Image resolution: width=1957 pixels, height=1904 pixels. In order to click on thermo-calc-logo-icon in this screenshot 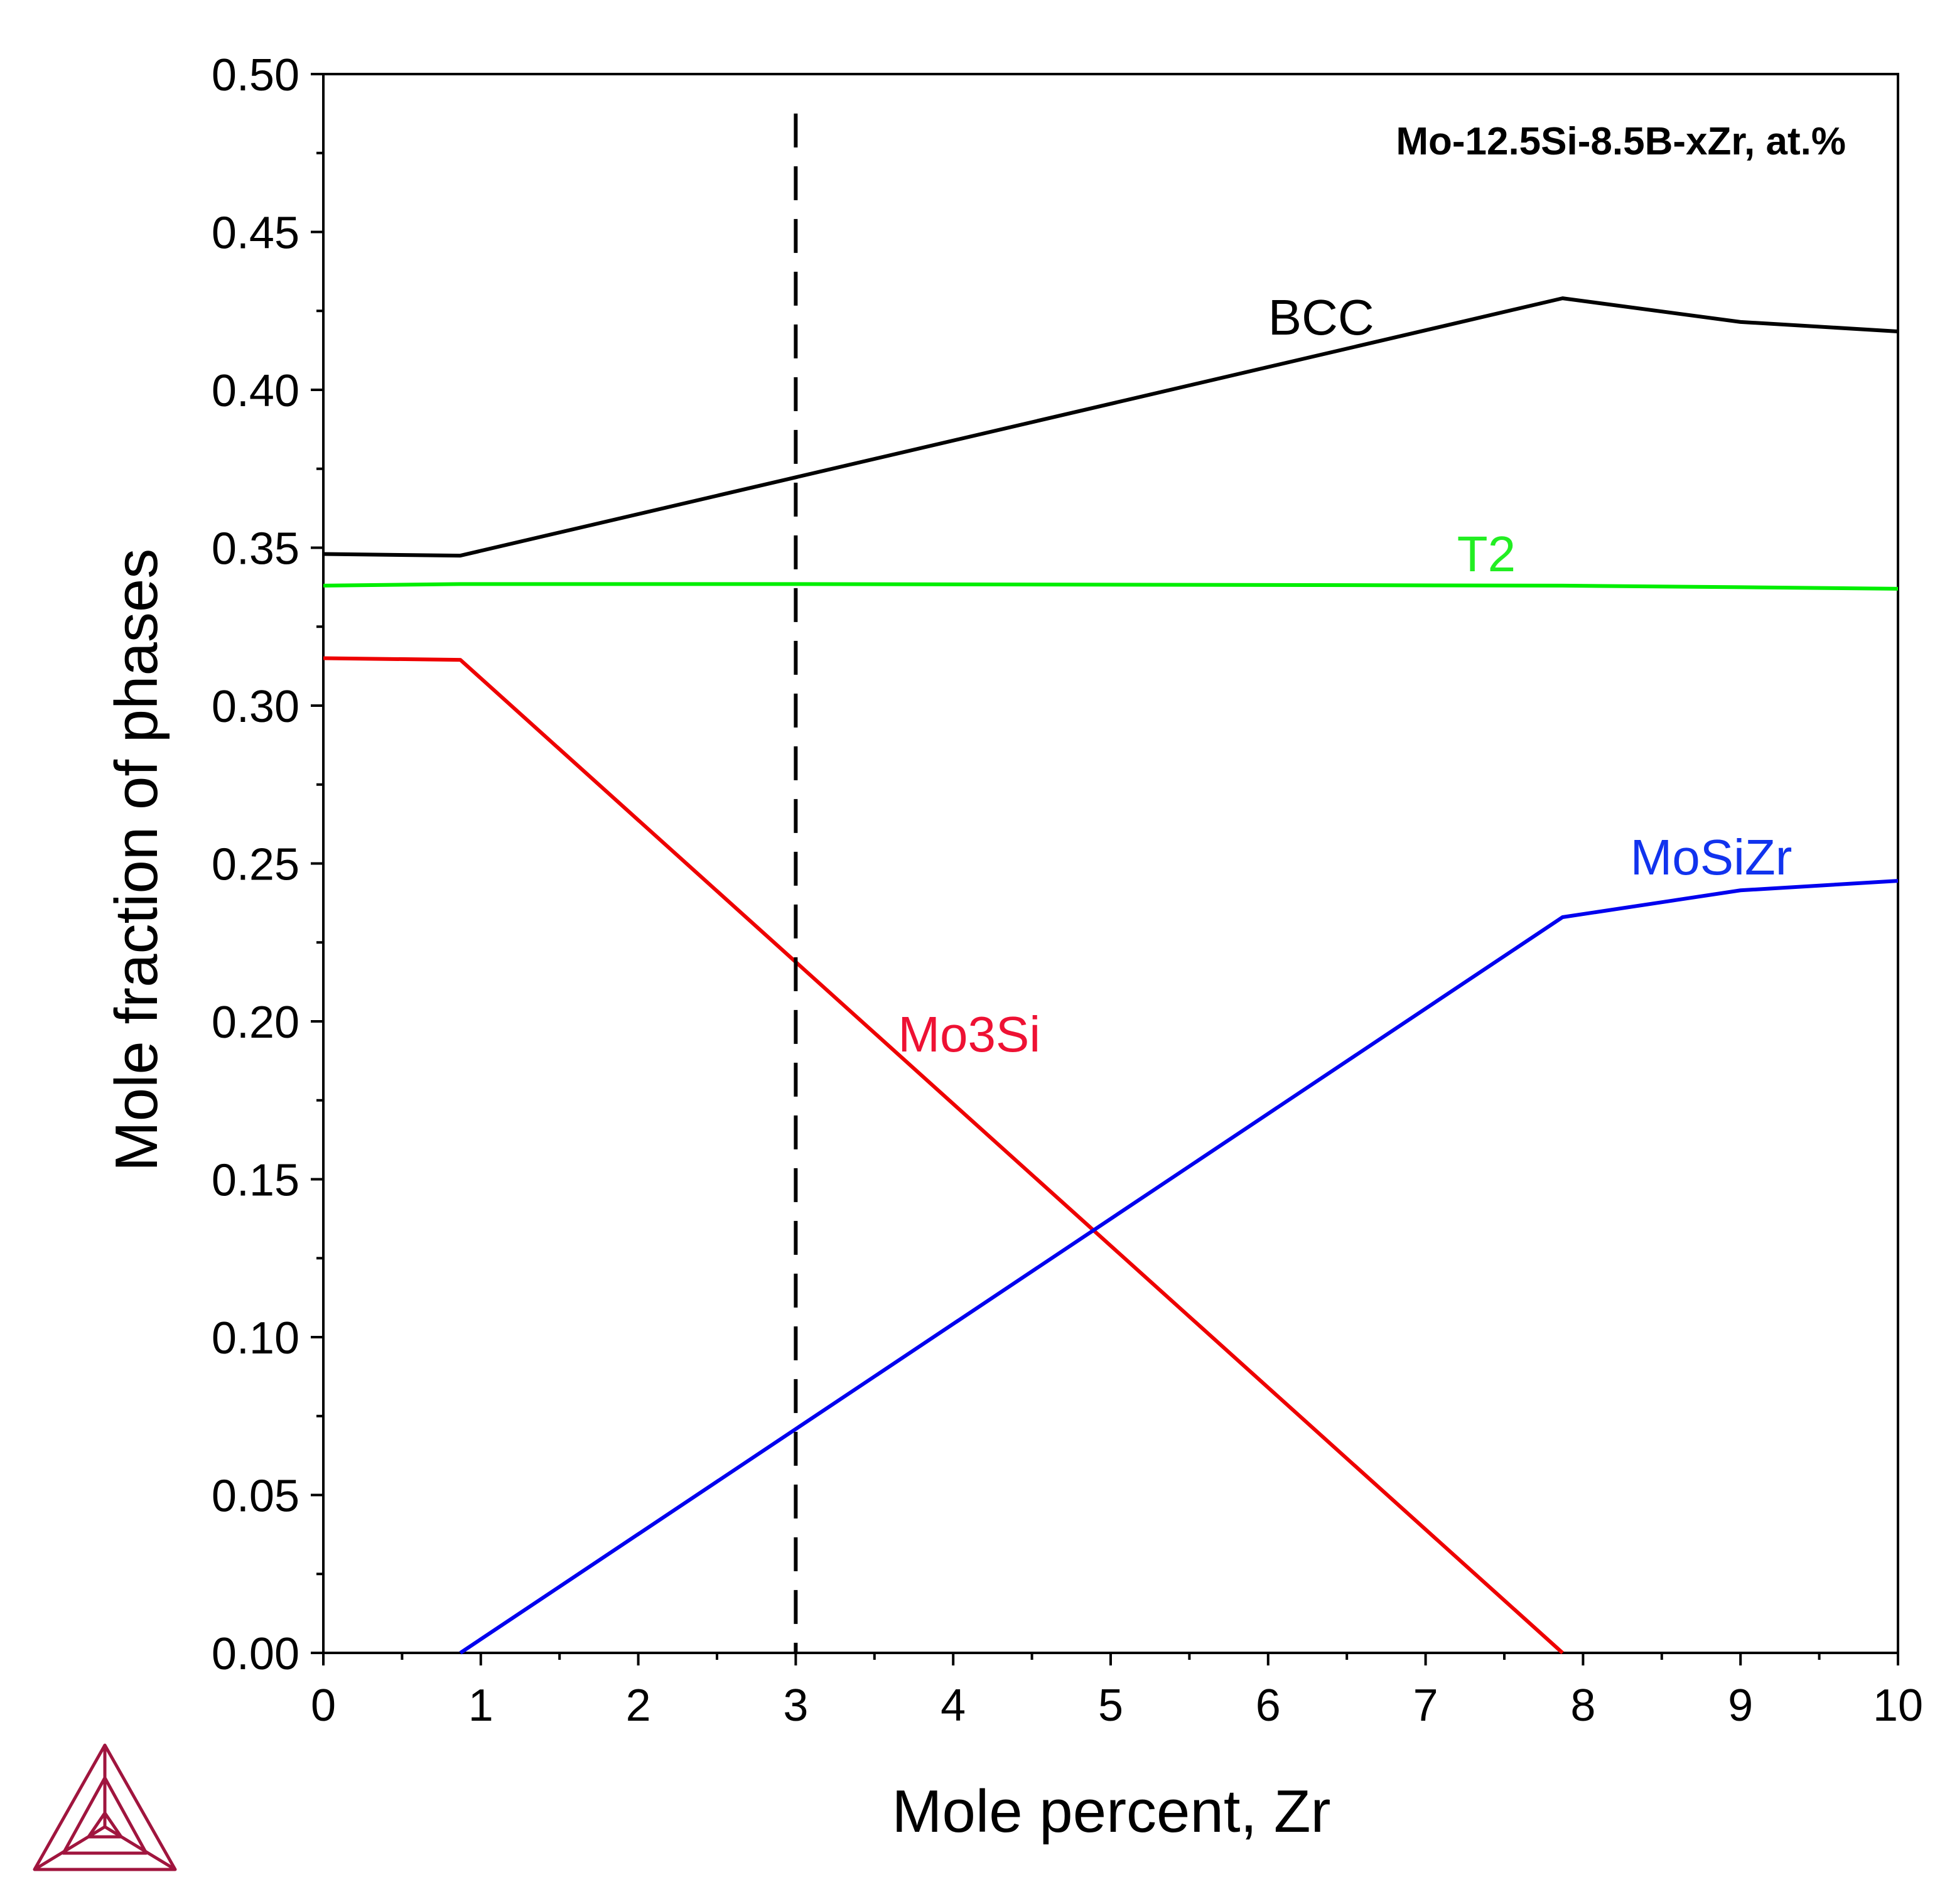, I will do `click(105, 1807)`.